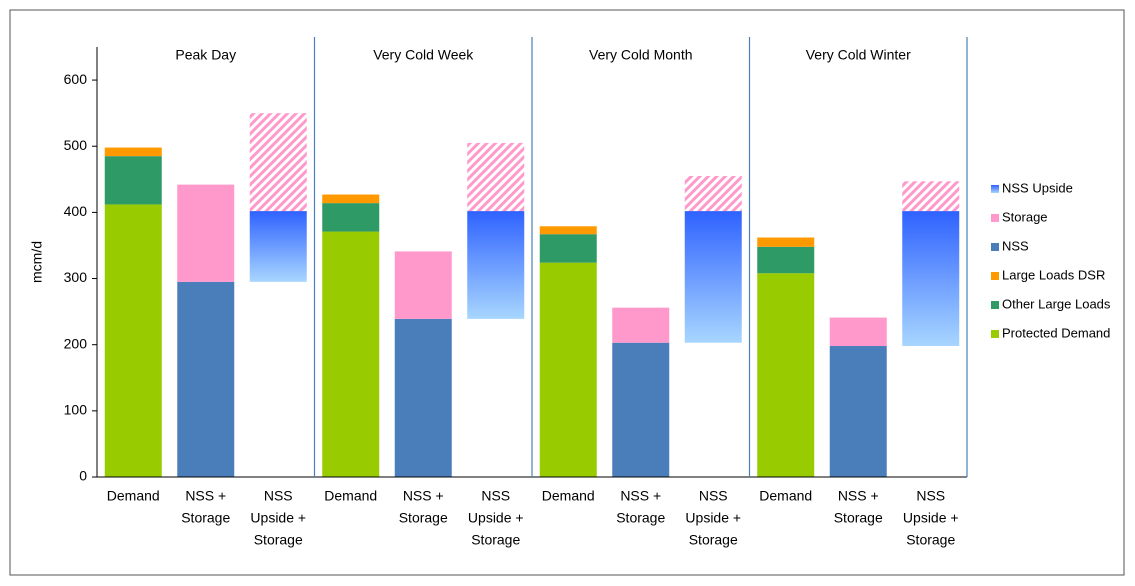  I want to click on legend-label: Storage, so click(1025, 216).